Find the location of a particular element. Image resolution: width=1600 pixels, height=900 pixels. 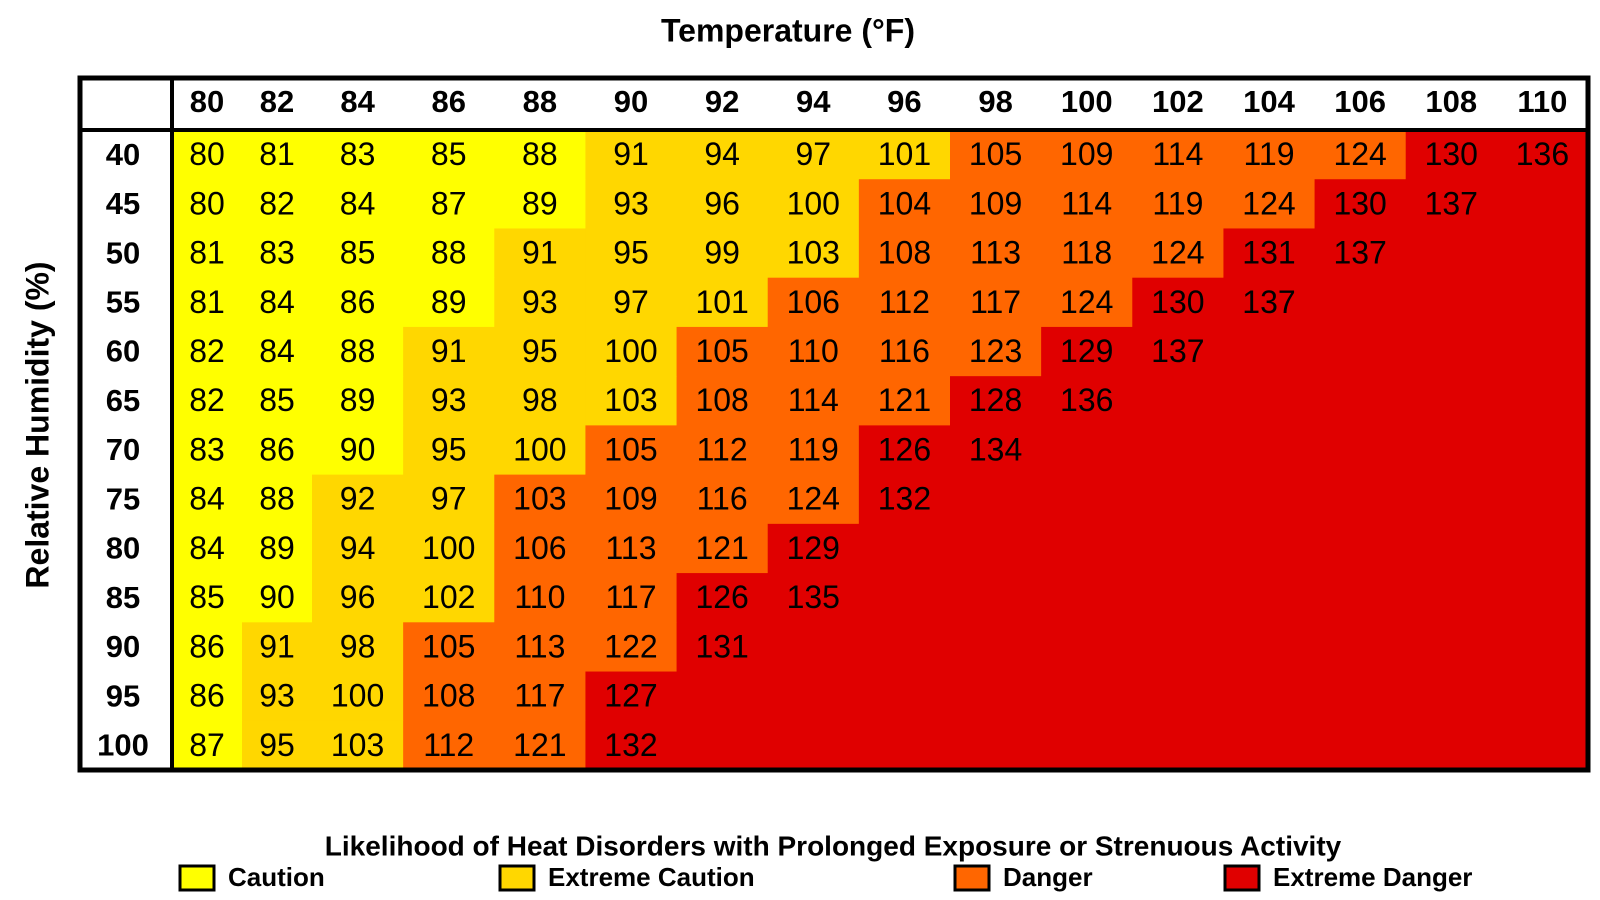

heat-index-value: 108 is located at coordinates (721, 400).